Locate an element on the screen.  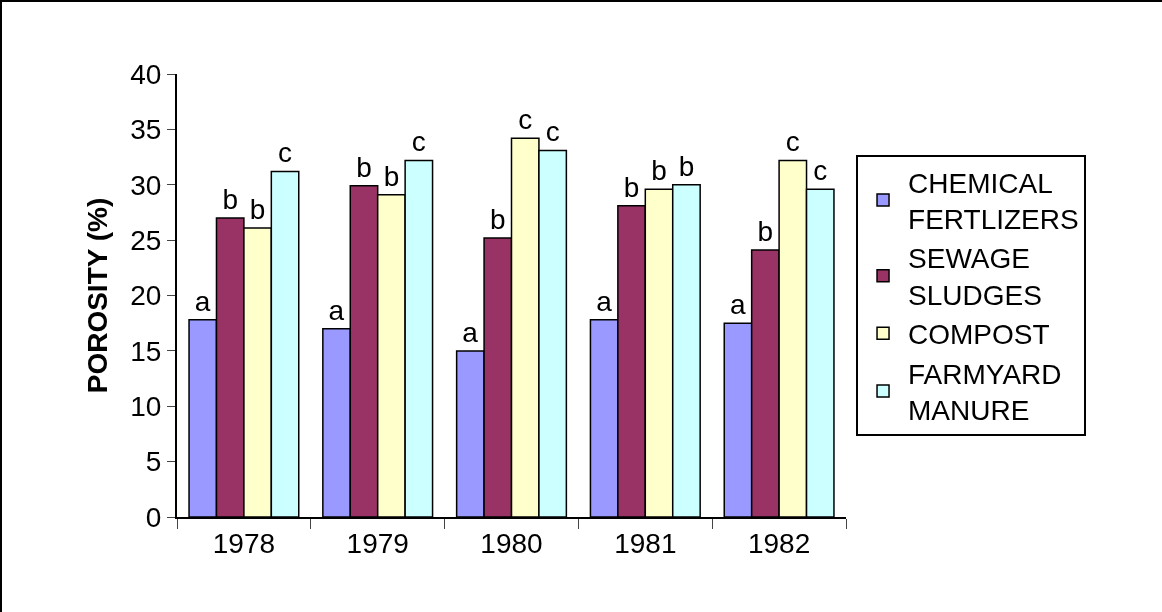
legend-label: CHEMICAL FERTLIZERS is located at coordinates (993, 201).